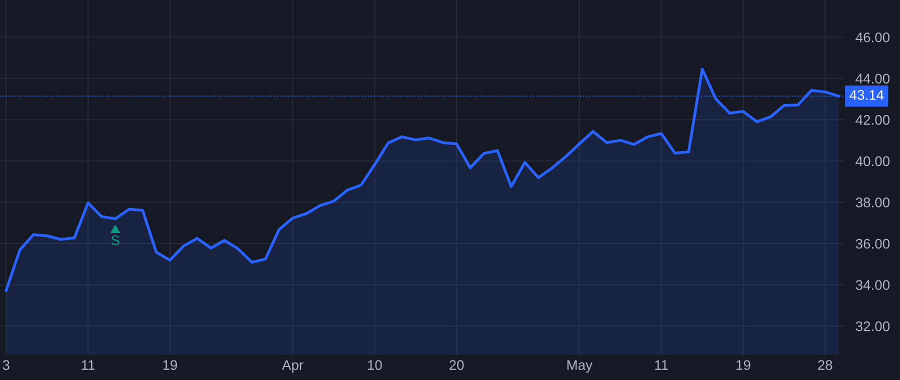  I want to click on x-tick-label: 10, so click(375, 365).